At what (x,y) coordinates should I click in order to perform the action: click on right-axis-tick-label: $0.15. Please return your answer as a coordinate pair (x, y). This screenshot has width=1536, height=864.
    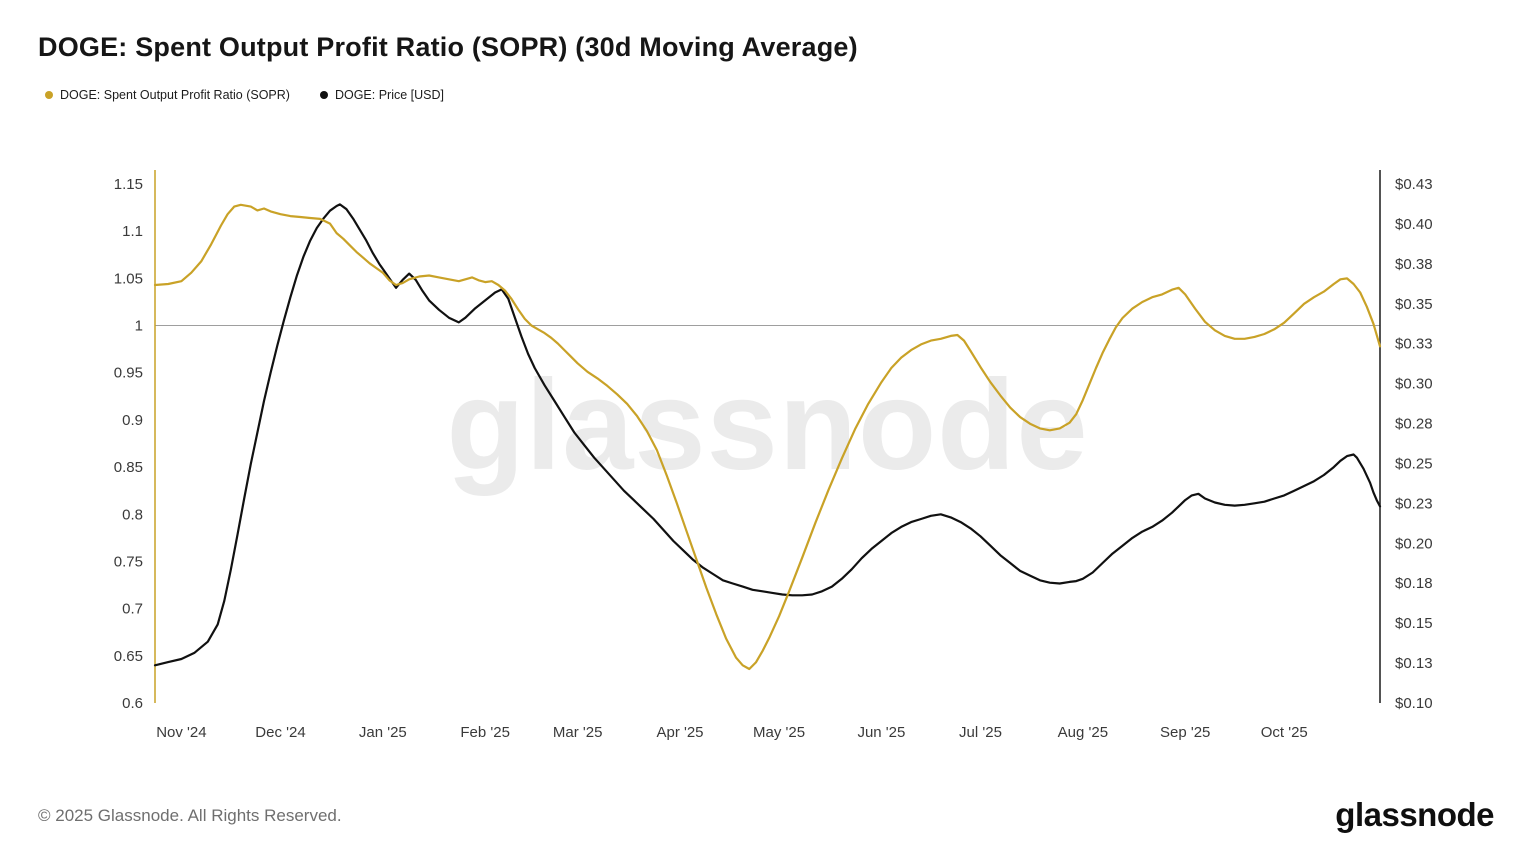
    Looking at the image, I should click on (1414, 623).